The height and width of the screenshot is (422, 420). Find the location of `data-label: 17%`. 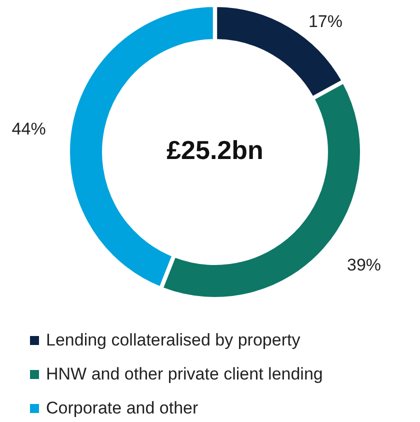

data-label: 17% is located at coordinates (325, 21).